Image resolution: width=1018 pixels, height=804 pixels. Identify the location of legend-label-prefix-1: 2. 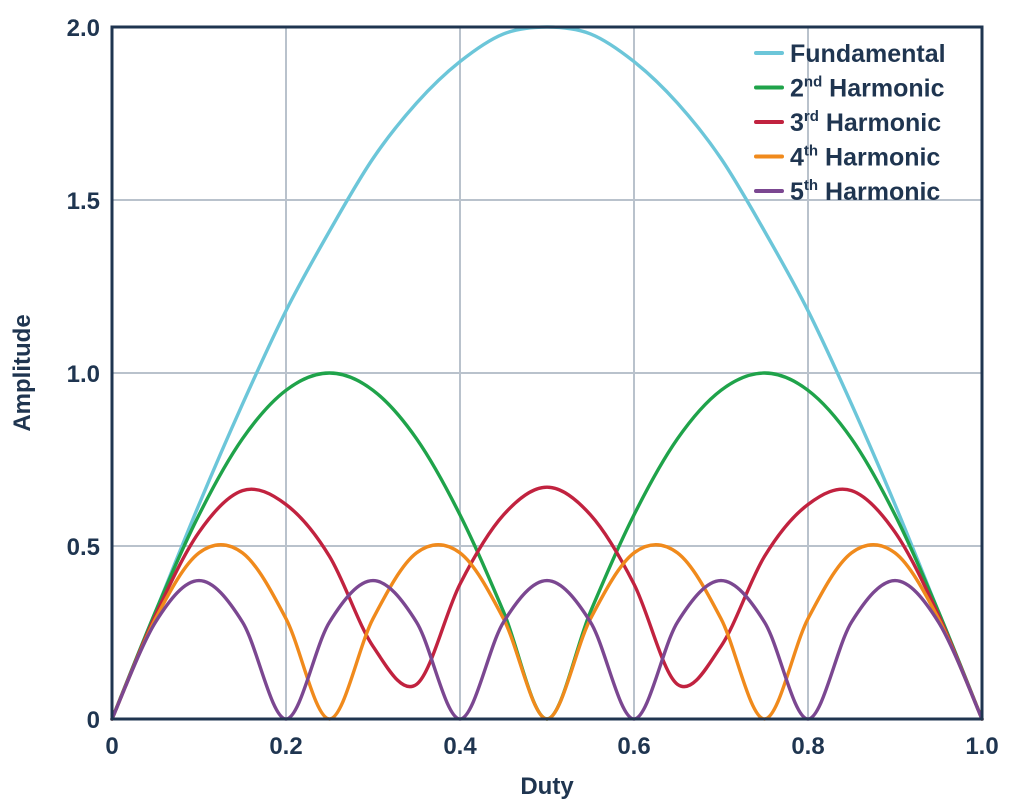
(797, 89).